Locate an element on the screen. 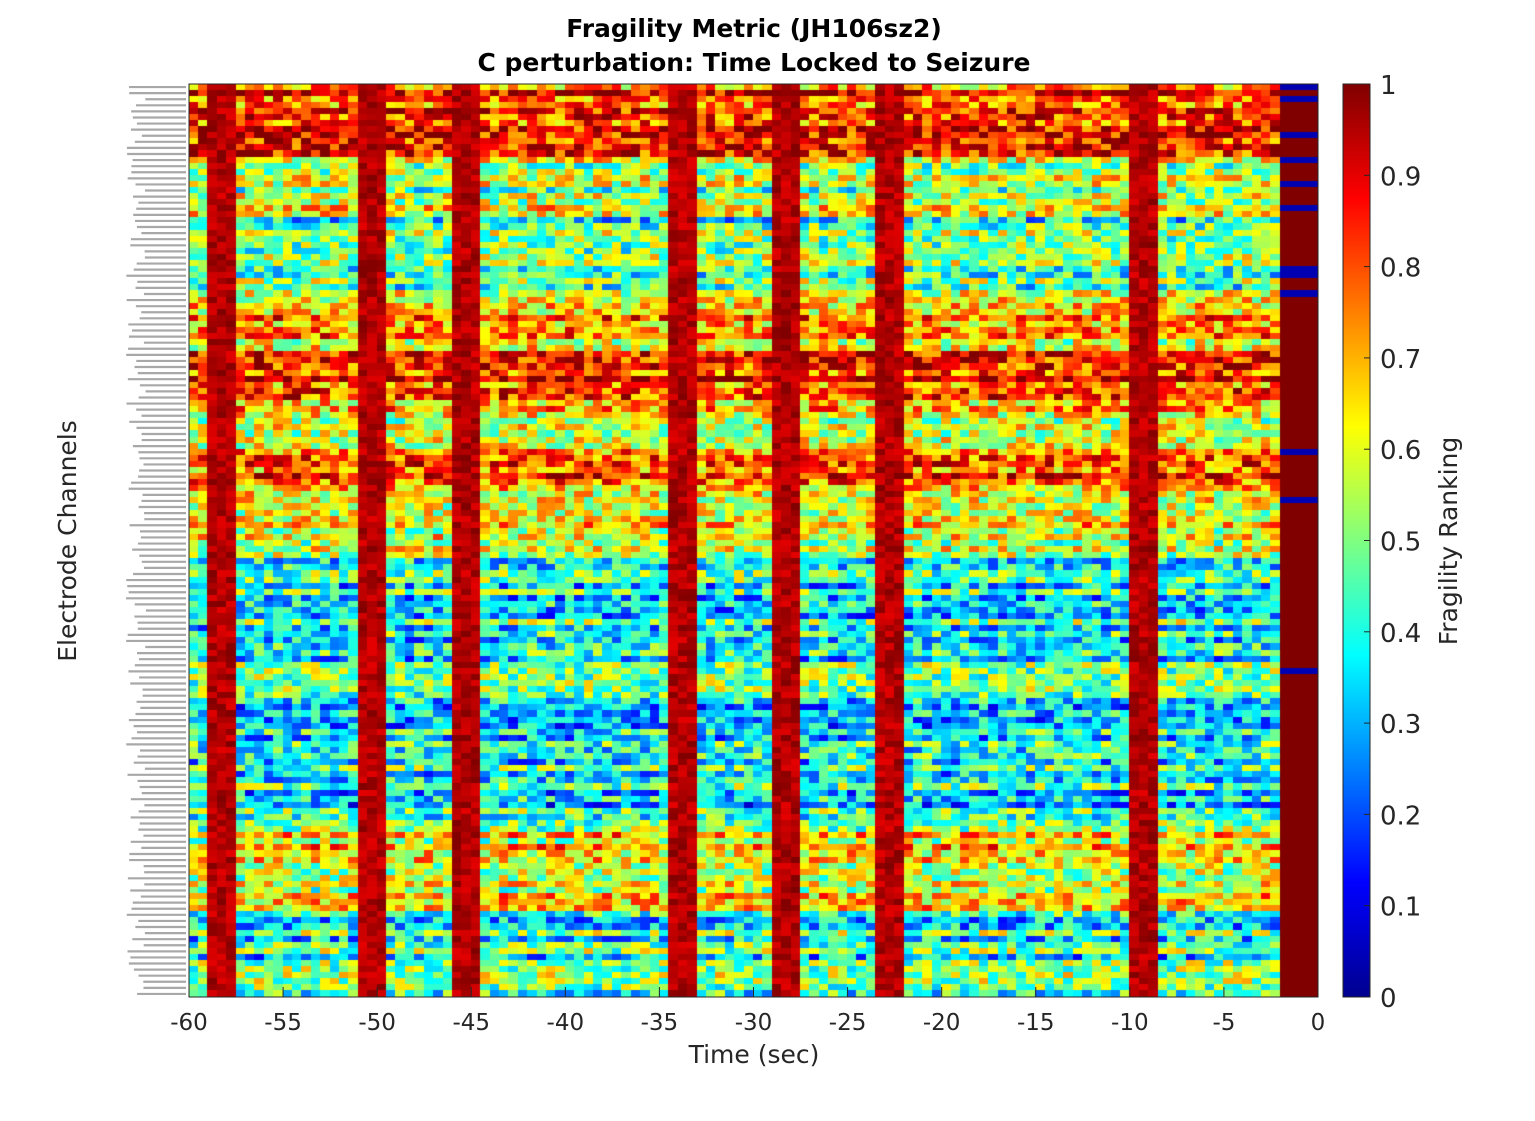 Image resolution: width=1535 pixels, height=1121 pixels. chart-title-line-2: C perturbation: Time Locked to Seizure is located at coordinates (753, 62).